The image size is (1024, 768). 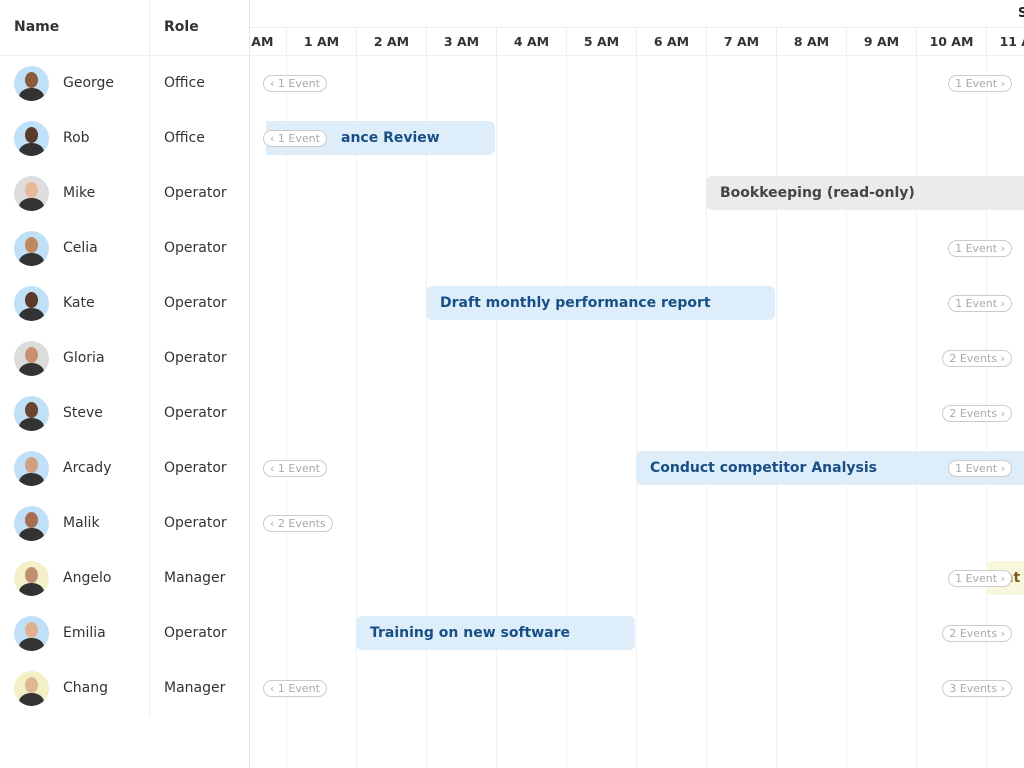 What do you see at coordinates (125, 248) in the screenshot?
I see `resource-row: Celia Operator` at bounding box center [125, 248].